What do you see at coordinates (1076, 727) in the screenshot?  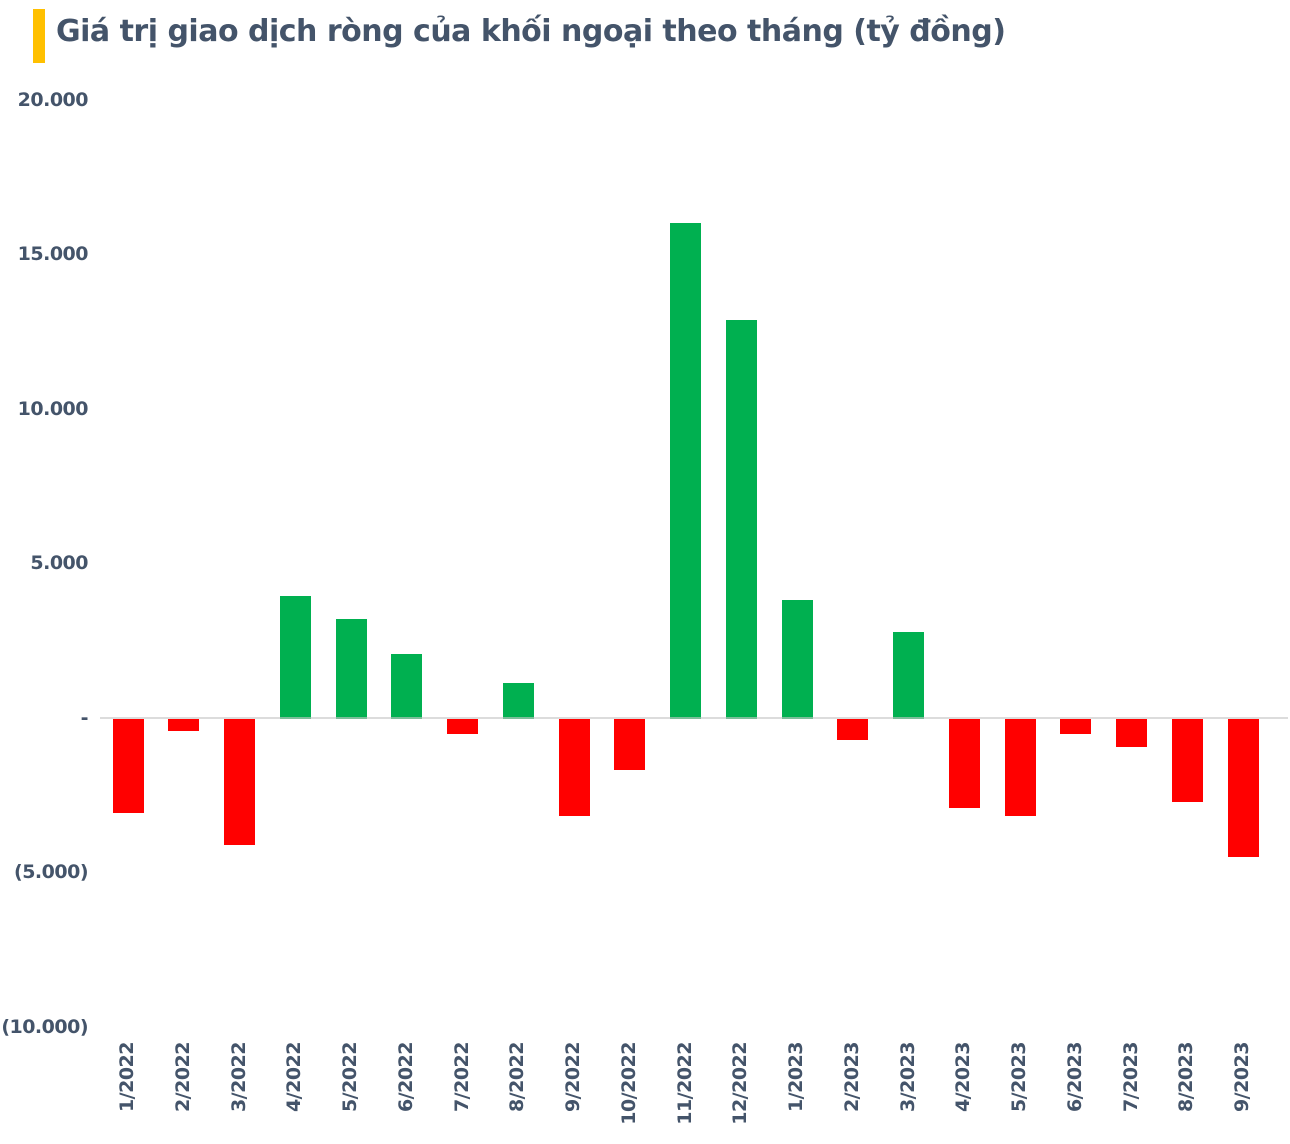 I see `bar-6-2023` at bounding box center [1076, 727].